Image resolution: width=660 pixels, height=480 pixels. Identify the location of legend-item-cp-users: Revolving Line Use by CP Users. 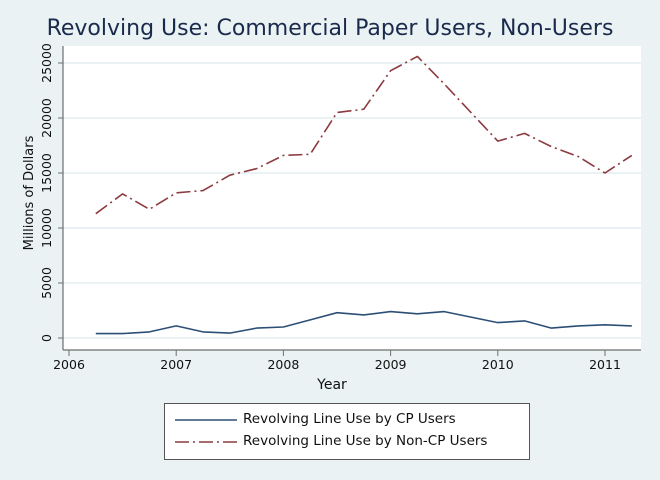
(347, 421).